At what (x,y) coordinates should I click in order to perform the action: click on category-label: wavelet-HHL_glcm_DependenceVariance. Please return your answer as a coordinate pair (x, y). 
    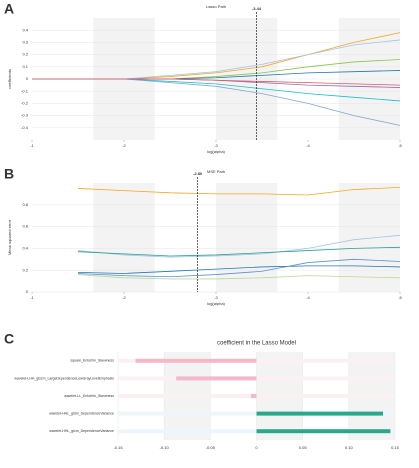
    Looking at the image, I should click on (81, 431).